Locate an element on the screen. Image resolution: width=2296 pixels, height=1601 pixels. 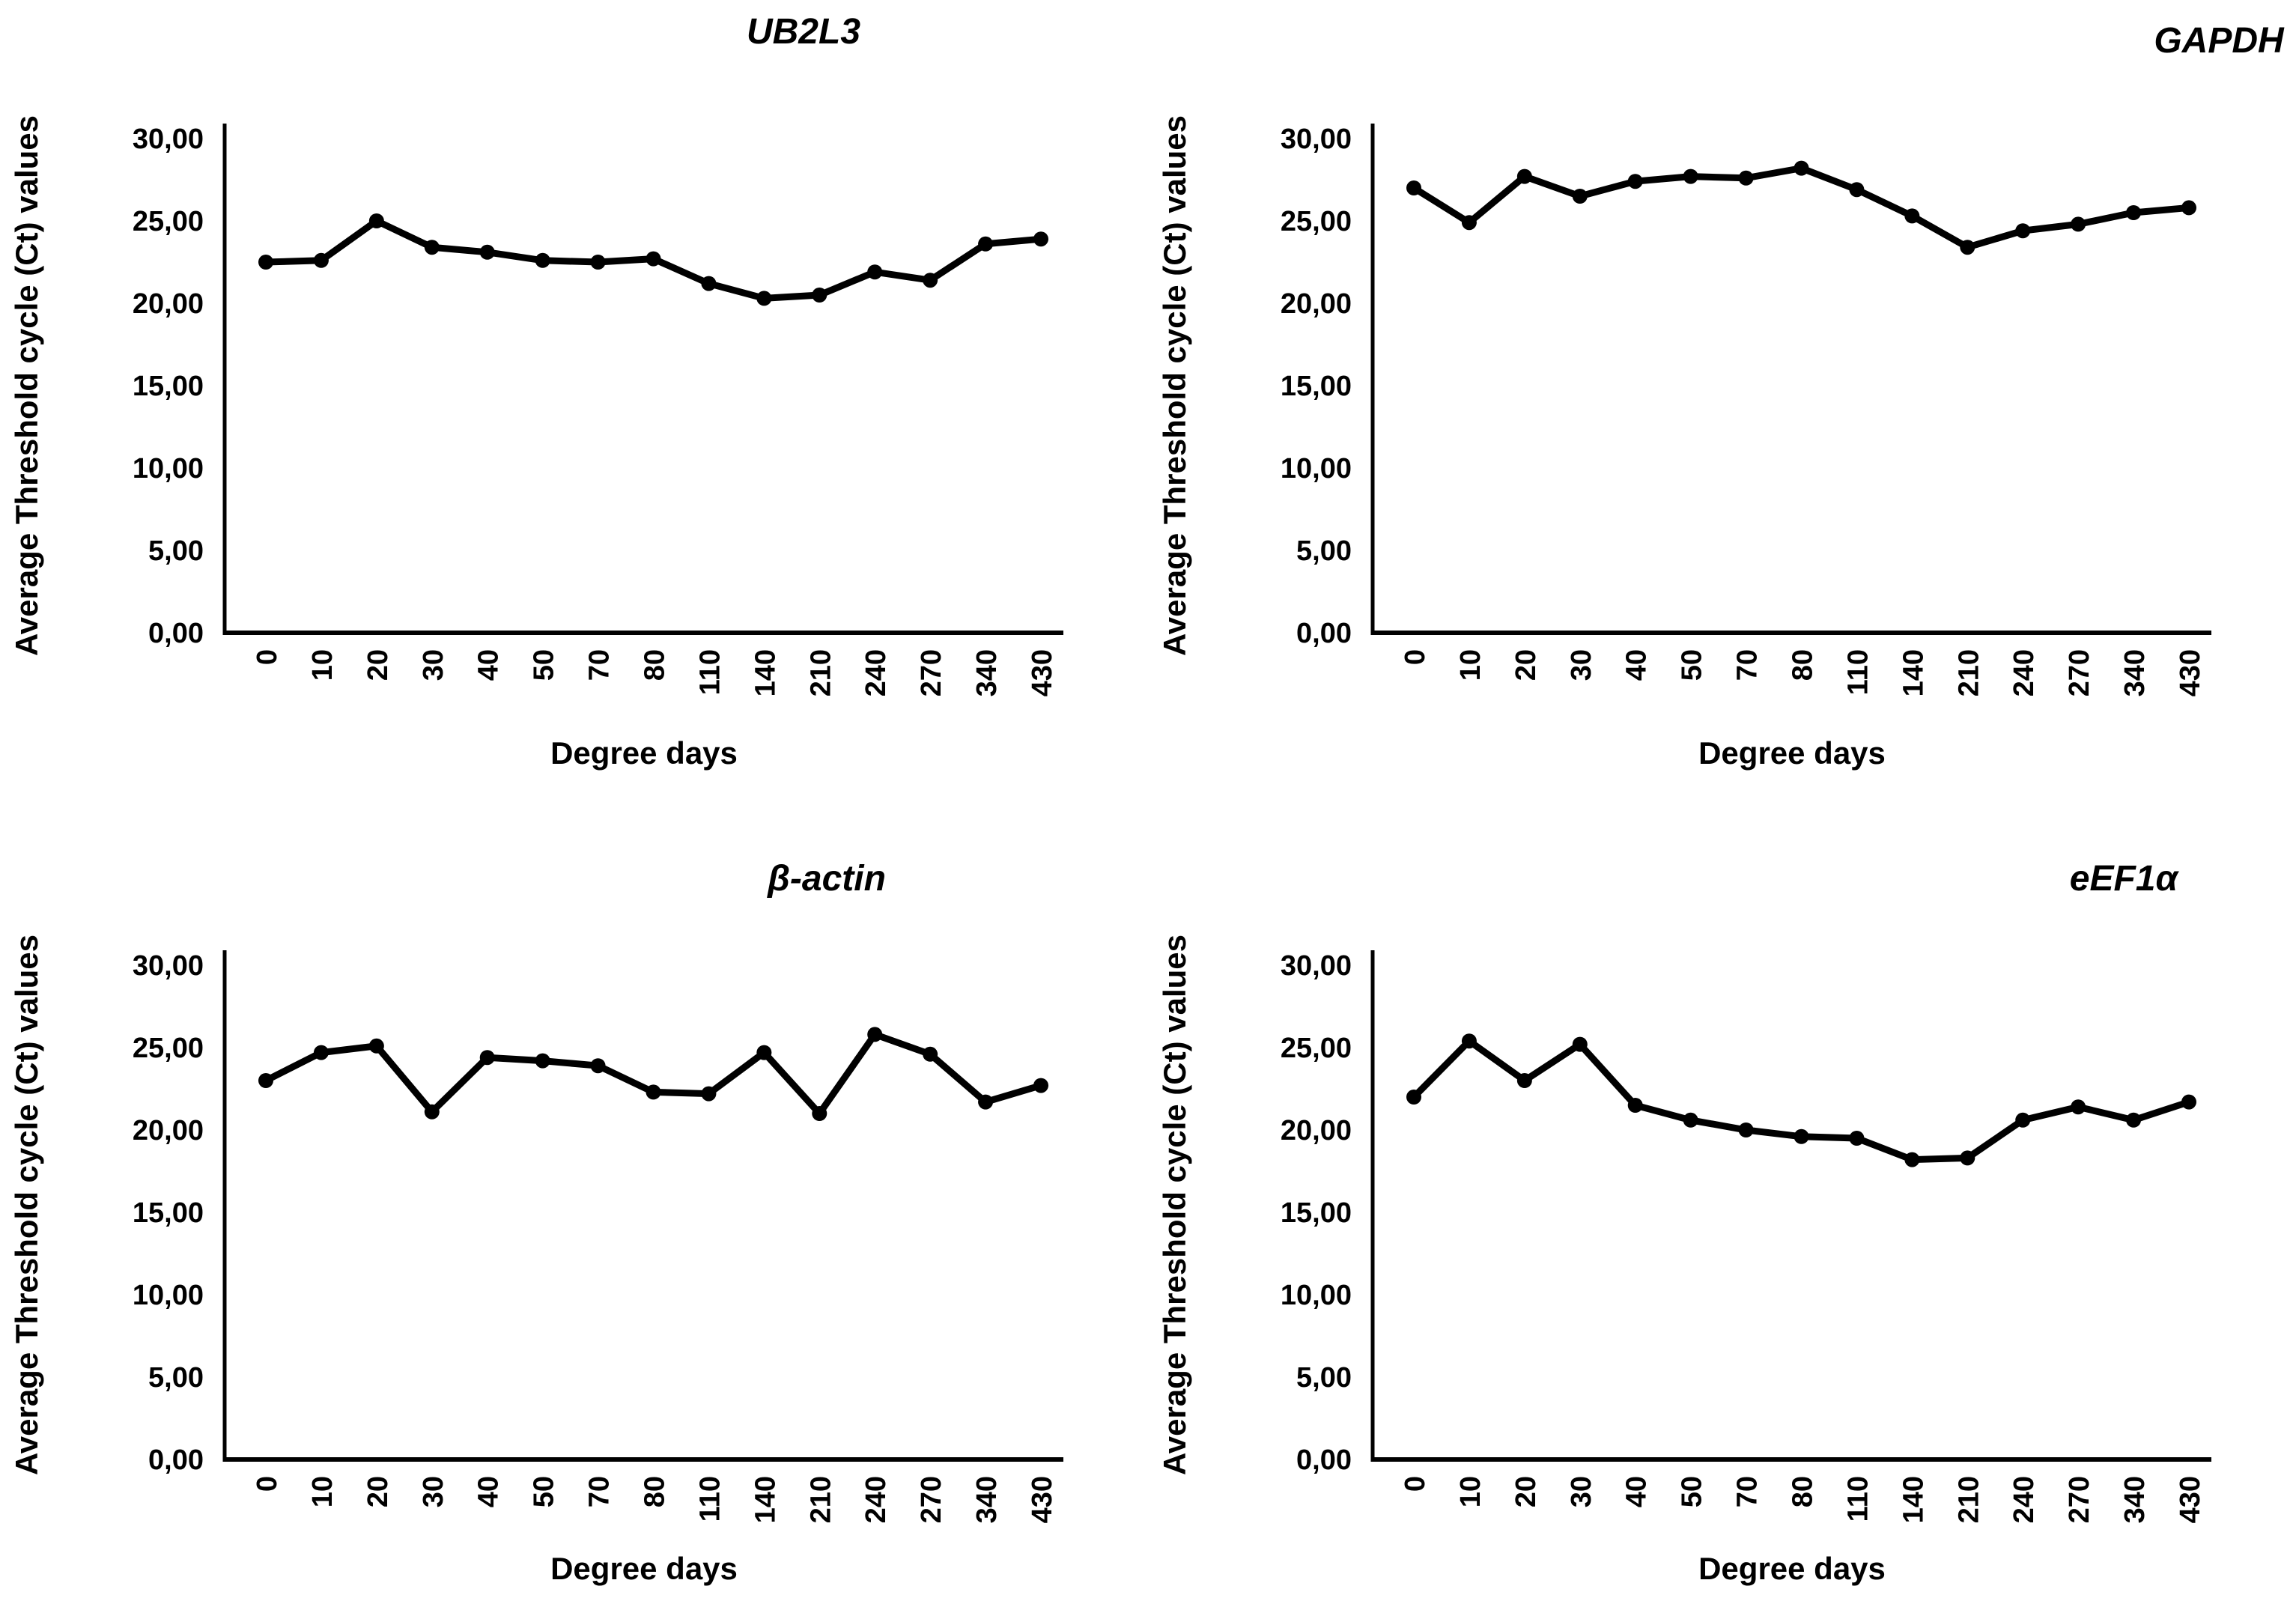
y-tick-label: 10,00 is located at coordinates (1316, 468).